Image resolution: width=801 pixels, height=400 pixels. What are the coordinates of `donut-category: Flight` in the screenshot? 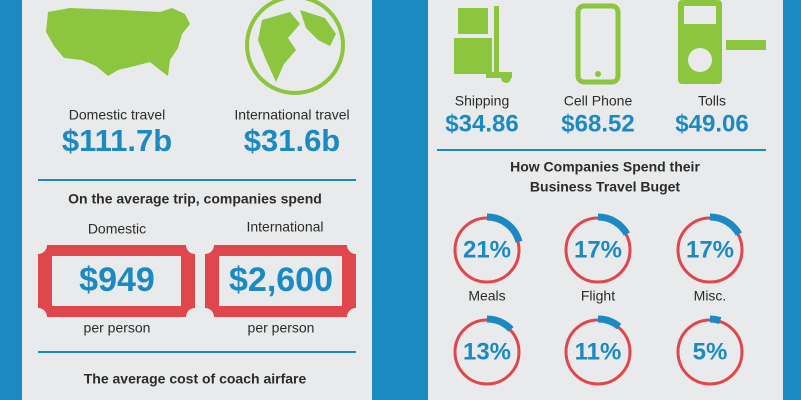 It's located at (598, 296).